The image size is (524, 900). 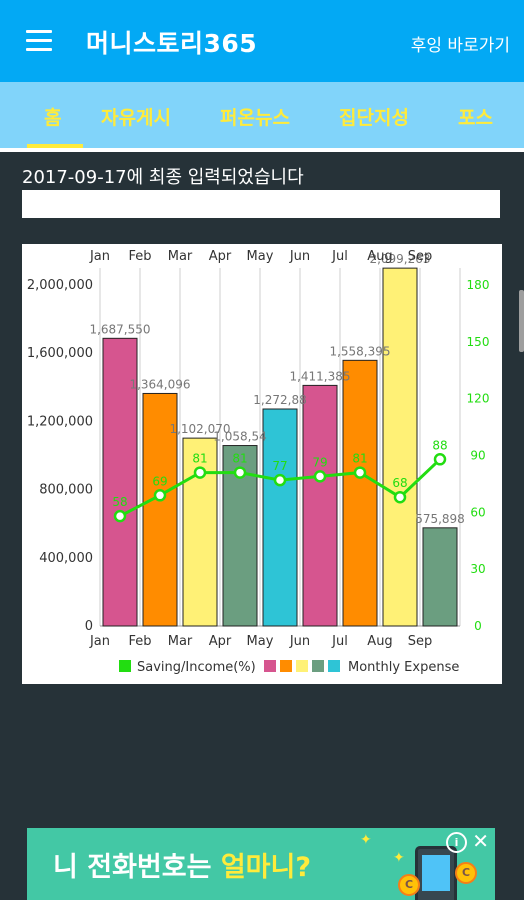 What do you see at coordinates (477, 569) in the screenshot?
I see `y-tick-label-right: 30` at bounding box center [477, 569].